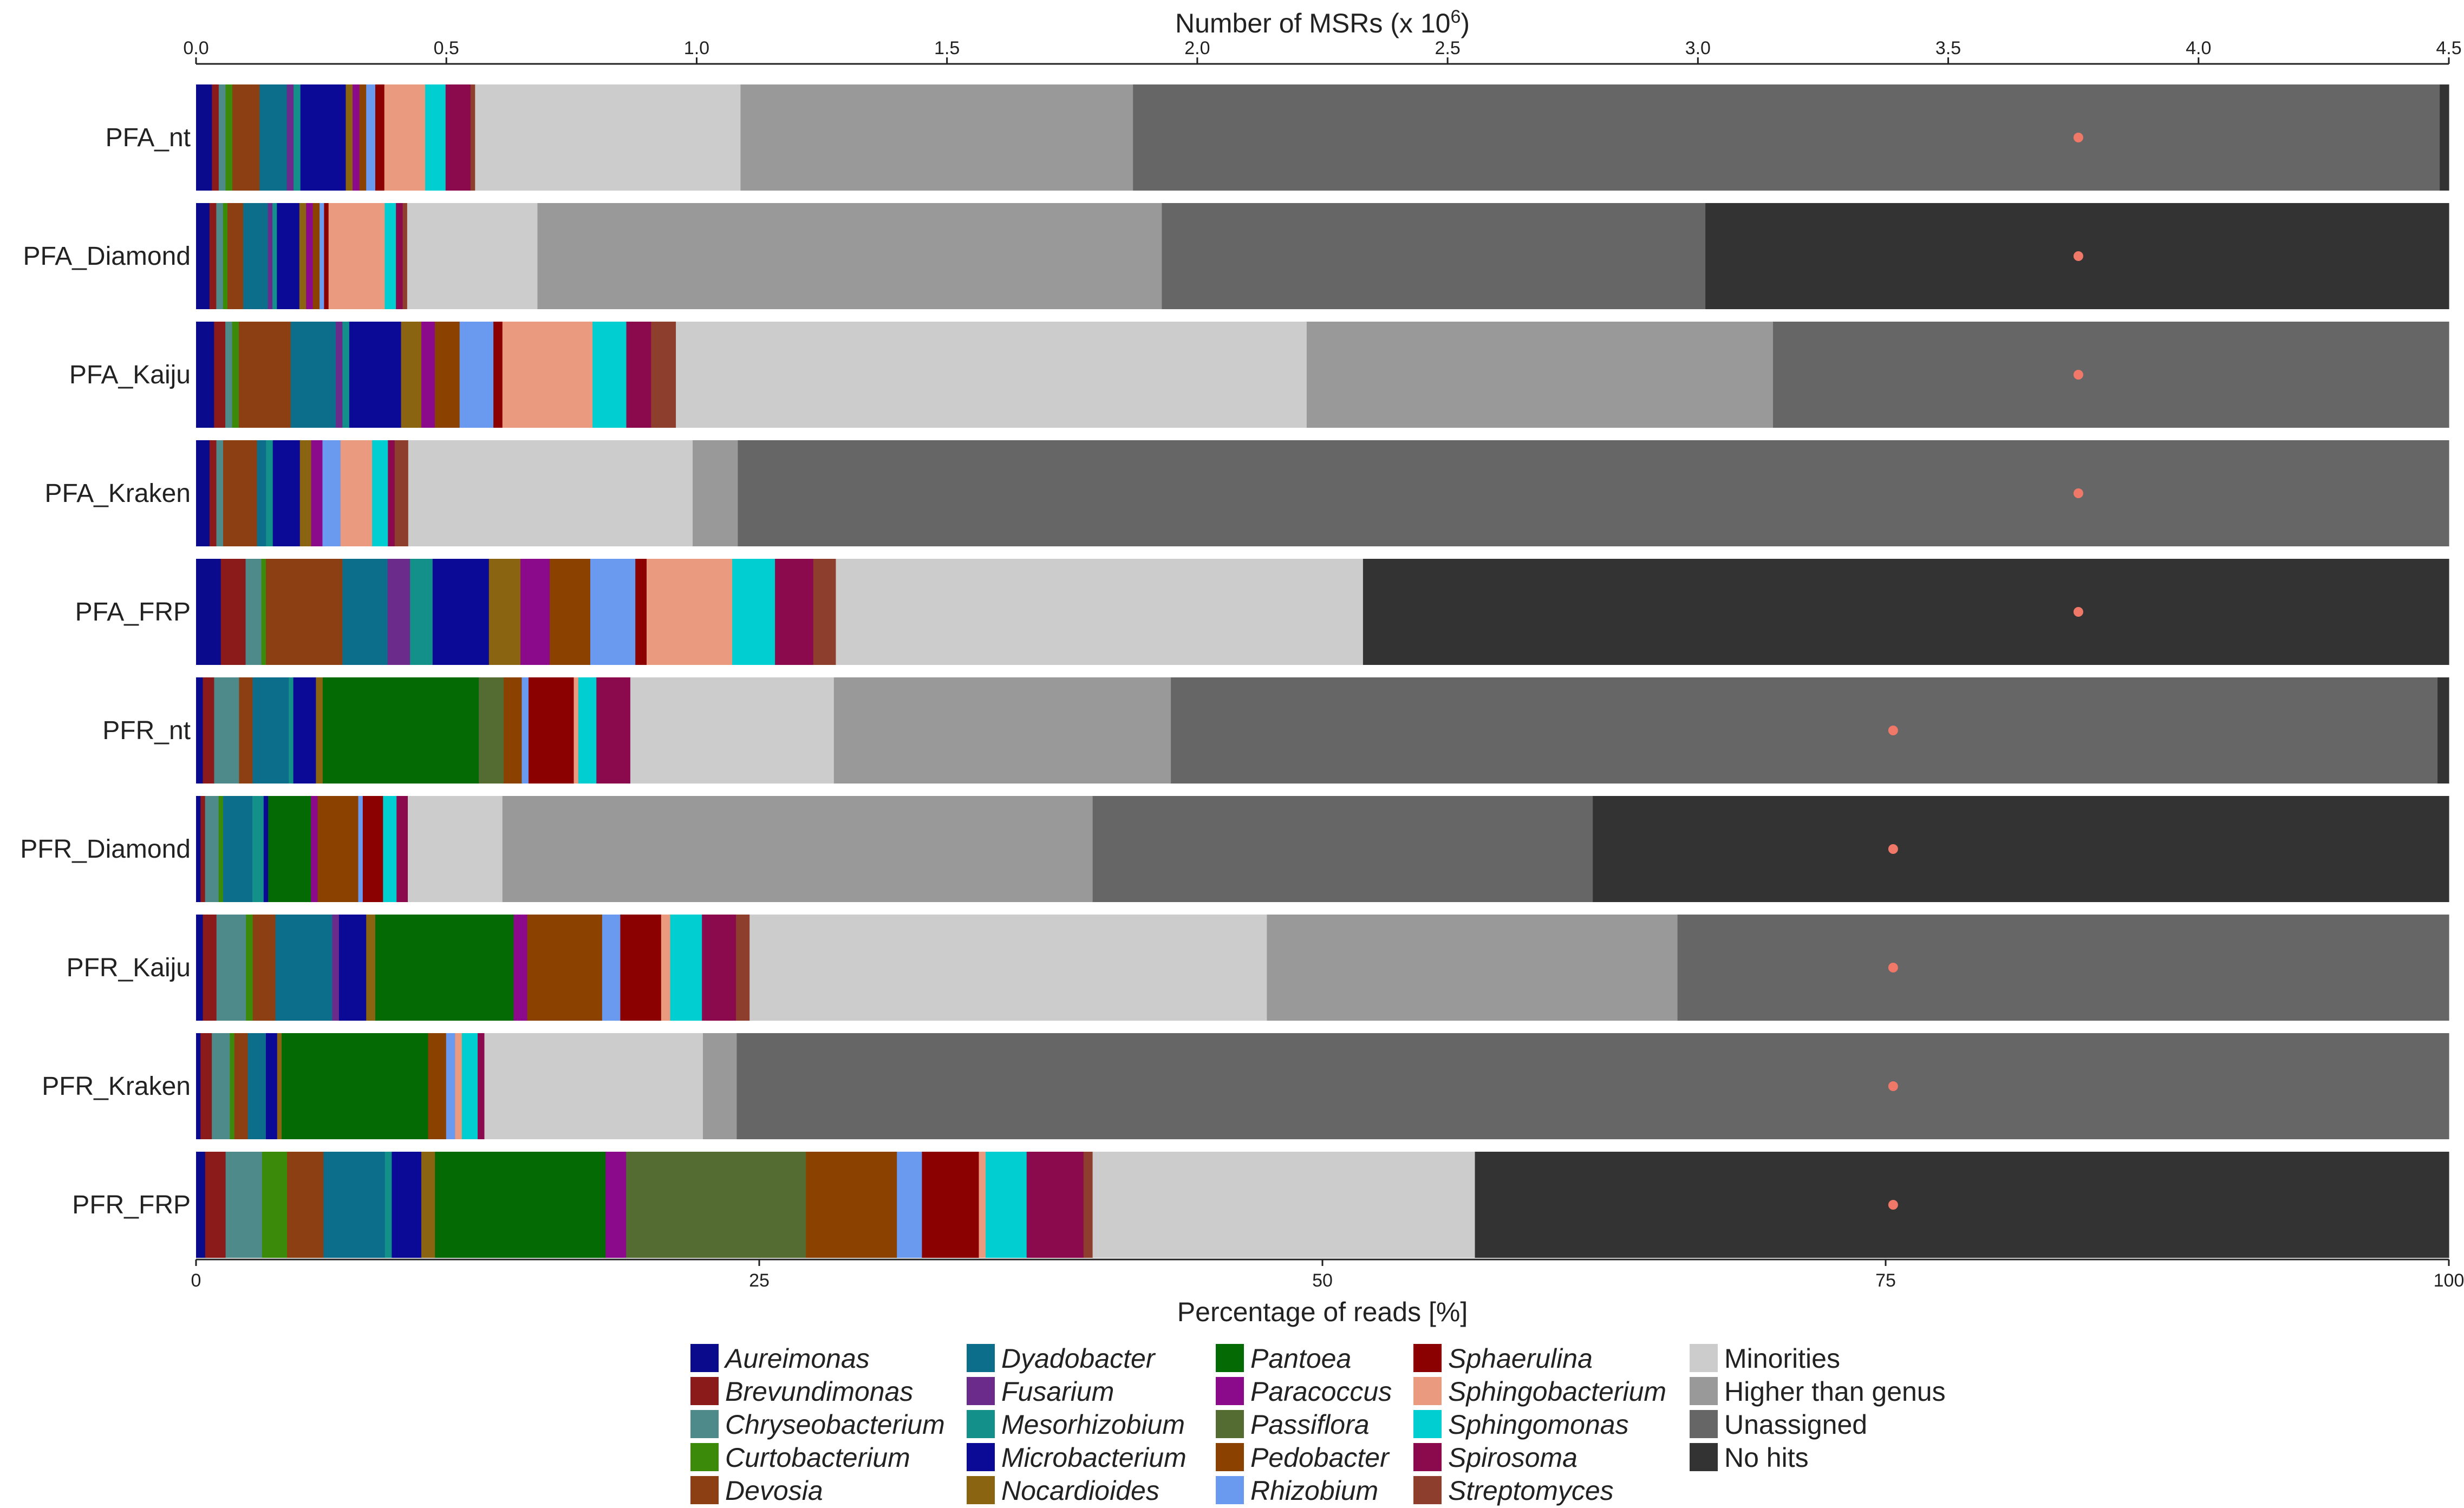 This screenshot has height=1508, width=2464. Describe the element at coordinates (1258, 968) in the screenshot. I see `bar-row-pfr-kaiju: PFR_Kaiju` at that location.